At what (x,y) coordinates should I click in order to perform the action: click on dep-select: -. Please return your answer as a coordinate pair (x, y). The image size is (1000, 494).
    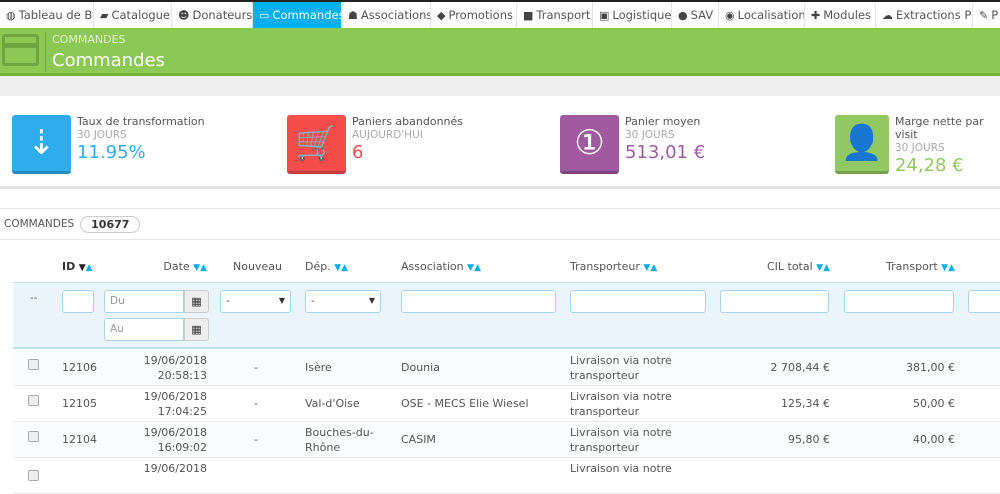
    Looking at the image, I should click on (343, 301).